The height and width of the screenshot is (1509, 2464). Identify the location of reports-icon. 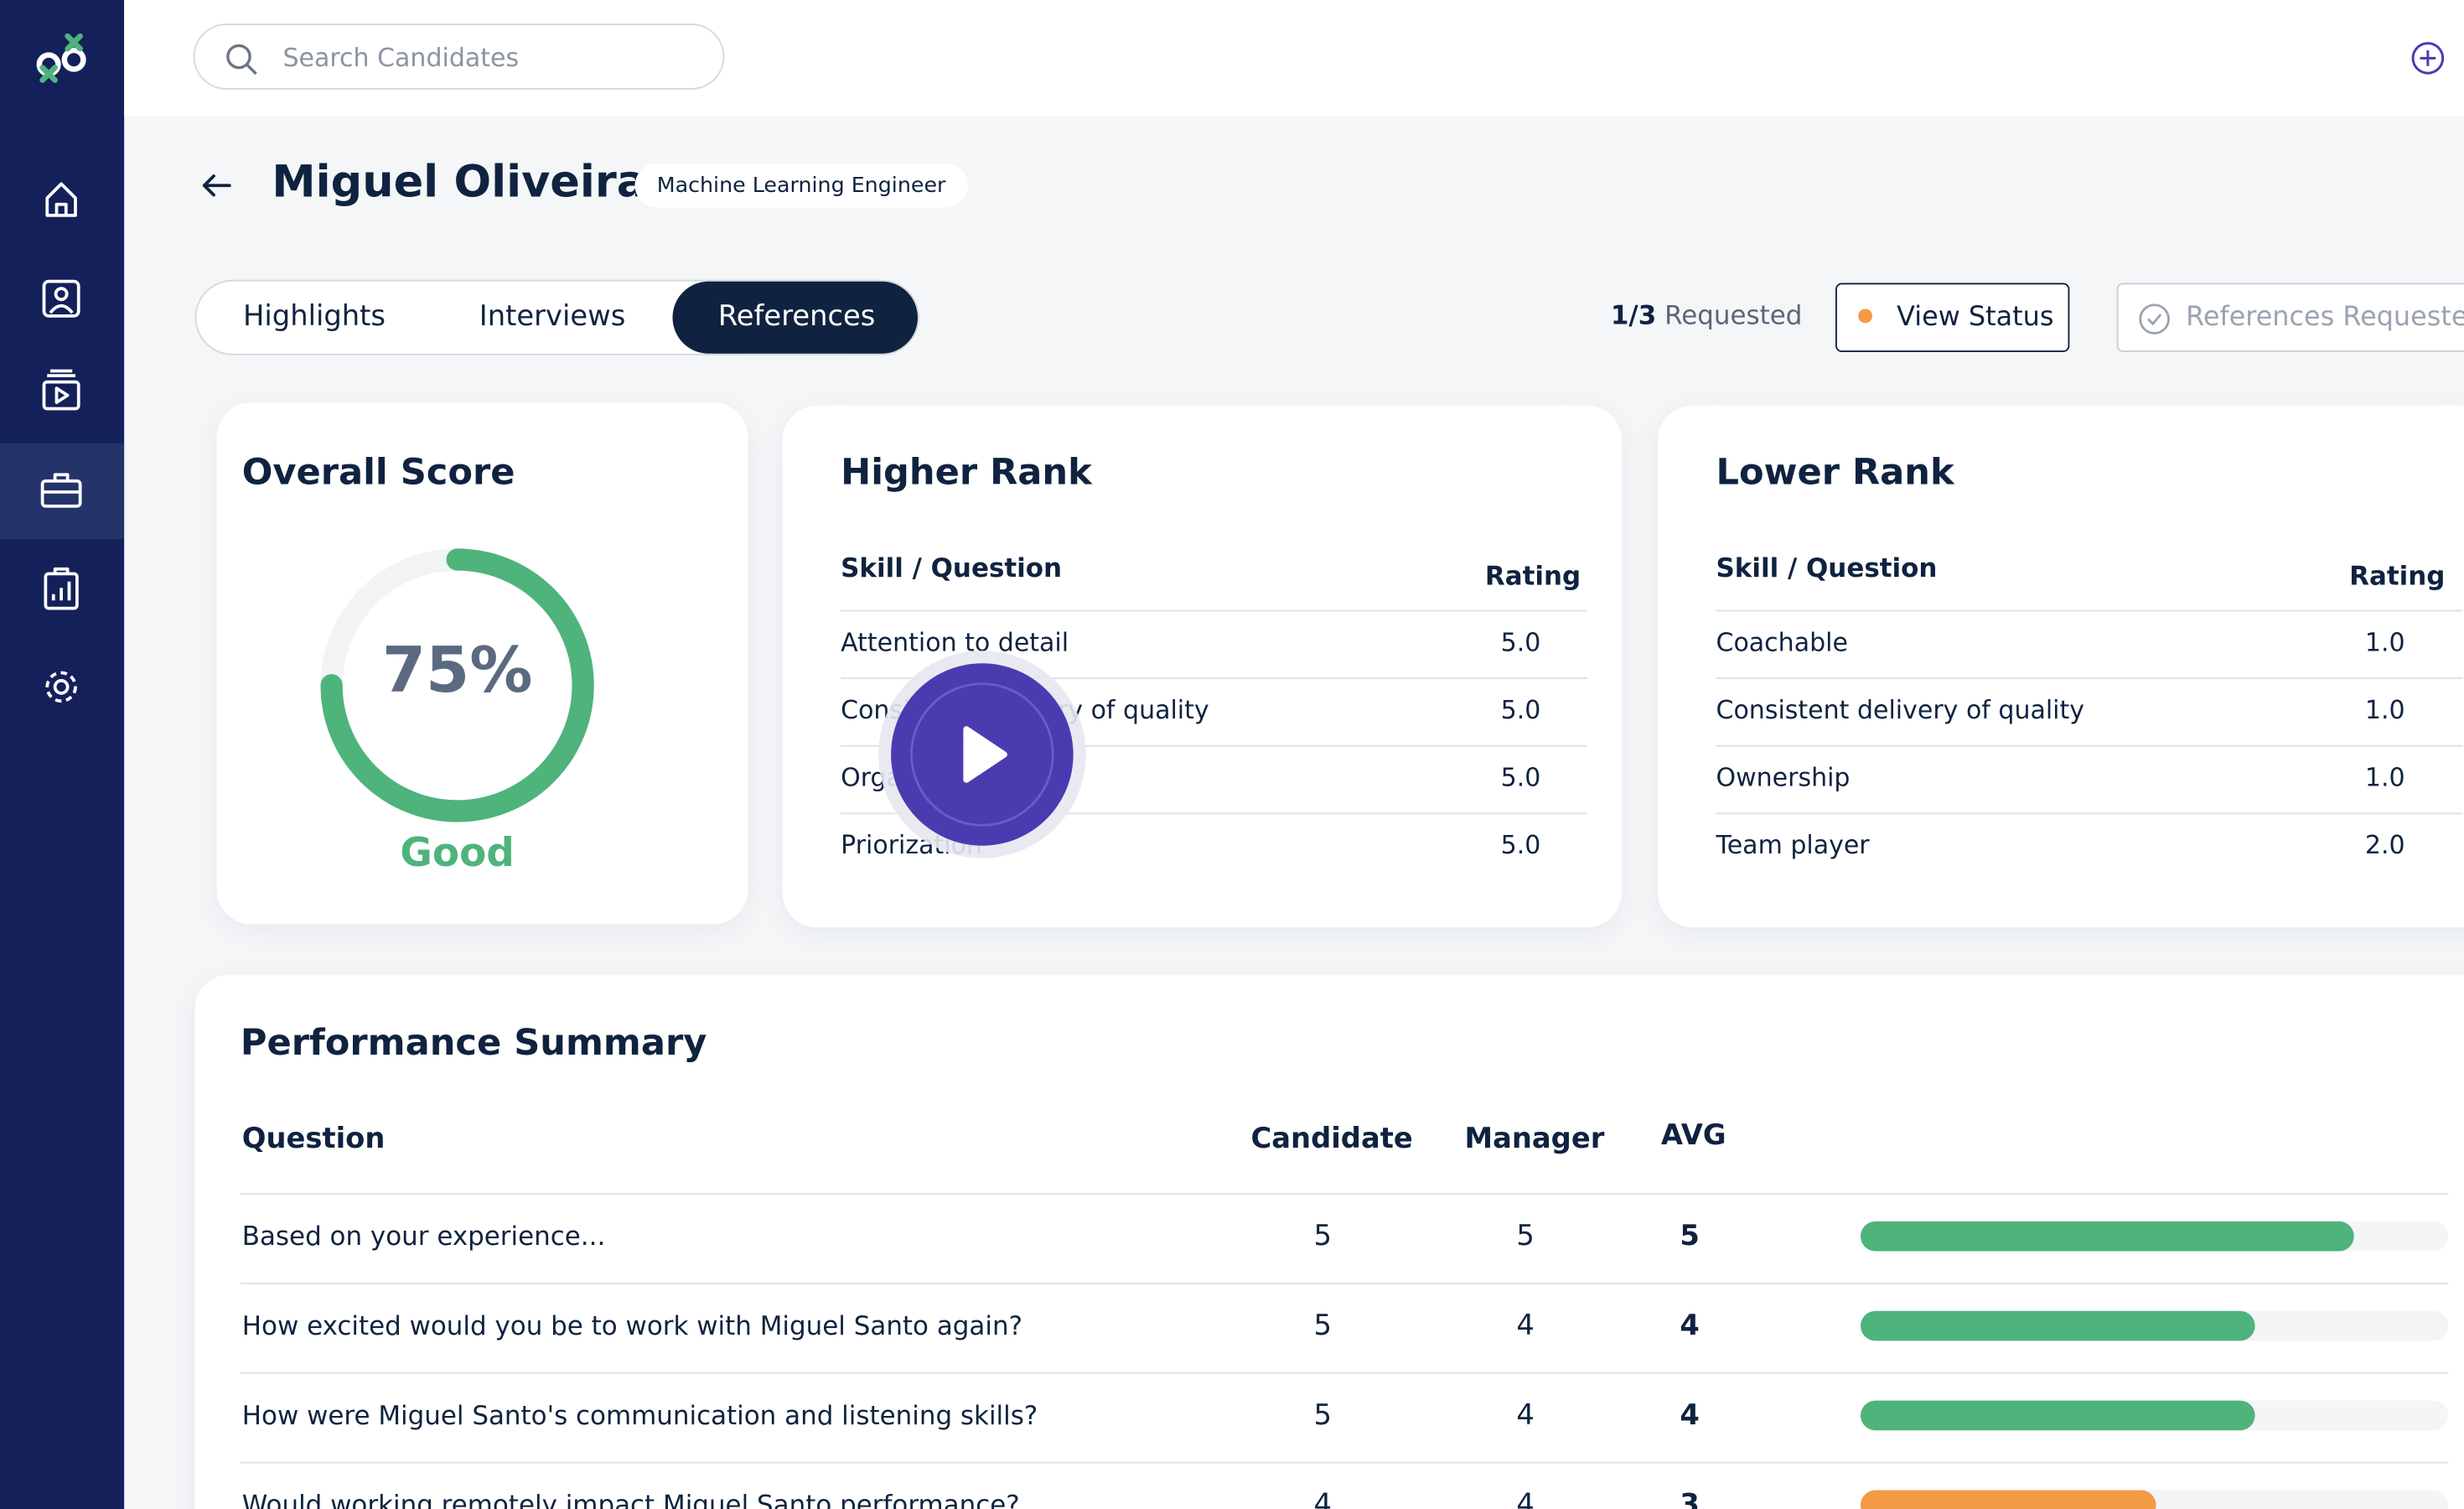
(61, 588).